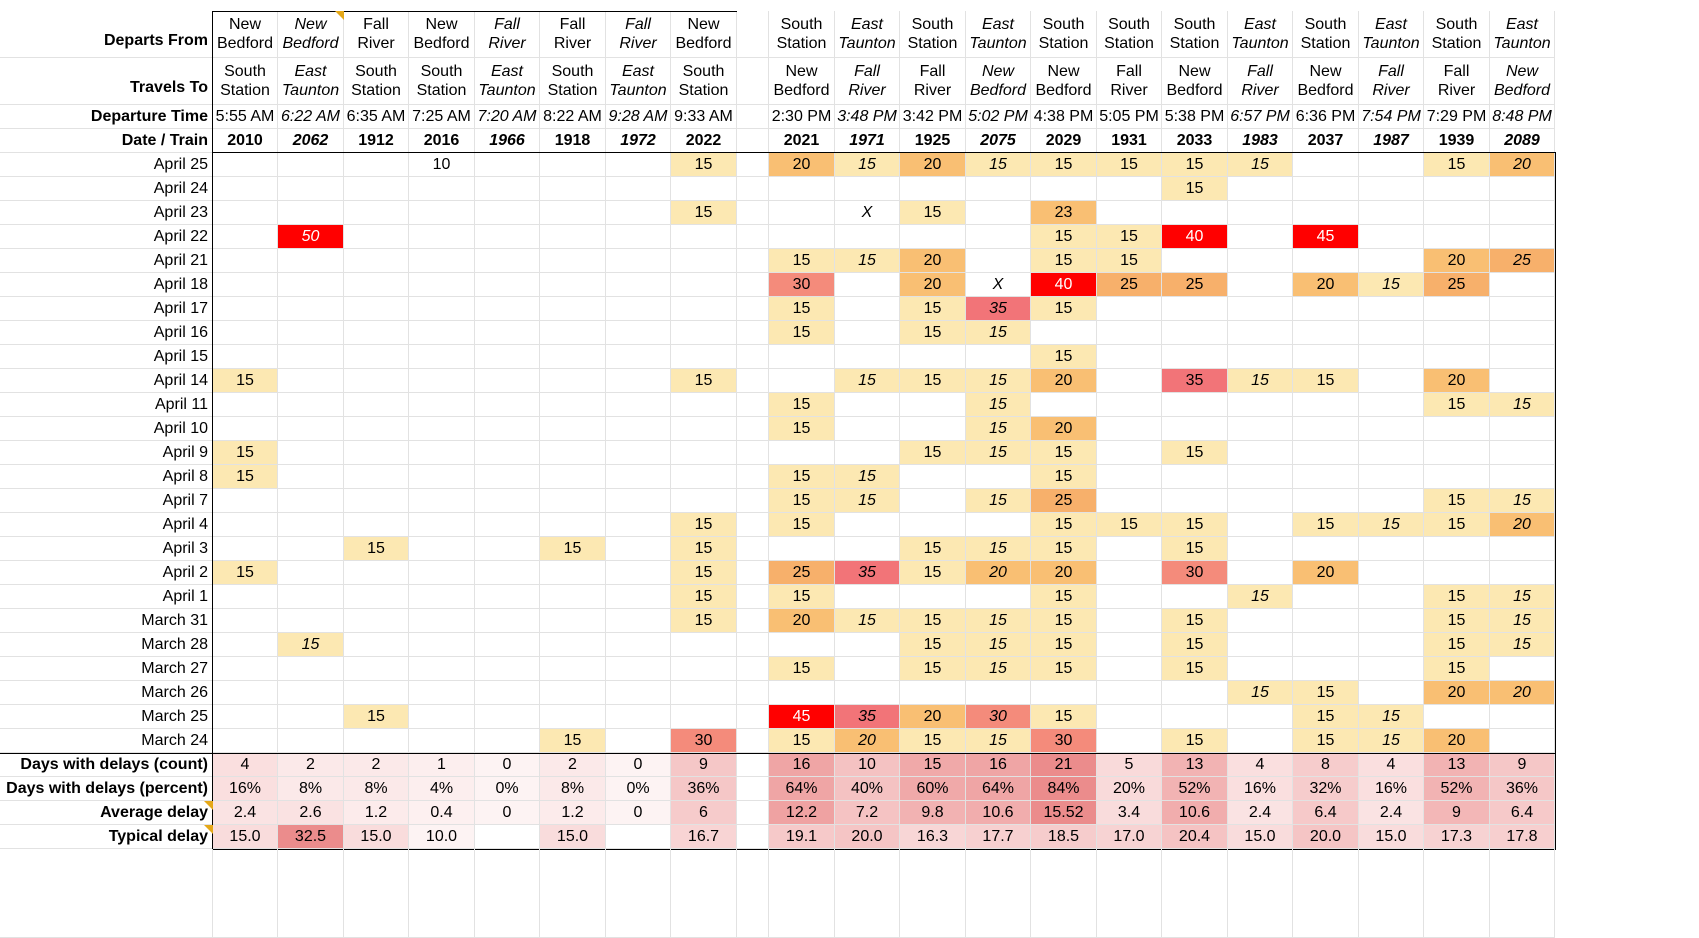 Image resolution: width=1699 pixels, height=938 pixels. What do you see at coordinates (638, 34) in the screenshot?
I see `departs-from-1972: Fall River` at bounding box center [638, 34].